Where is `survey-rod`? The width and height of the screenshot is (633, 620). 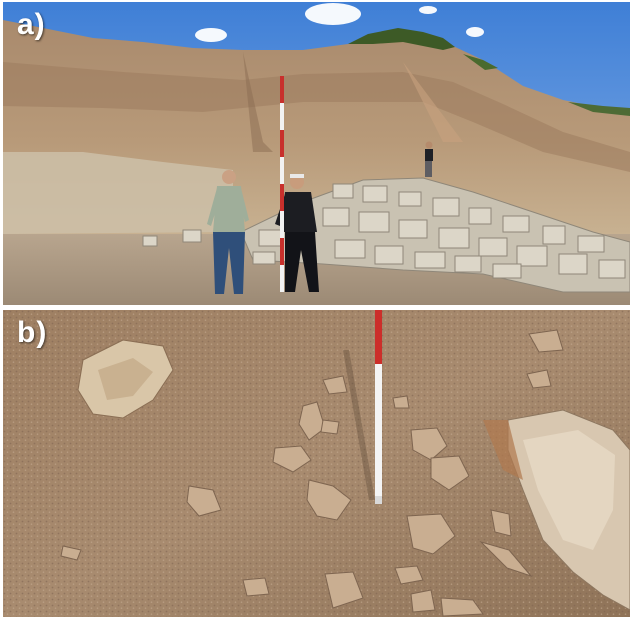 survey-rod is located at coordinates (282, 184).